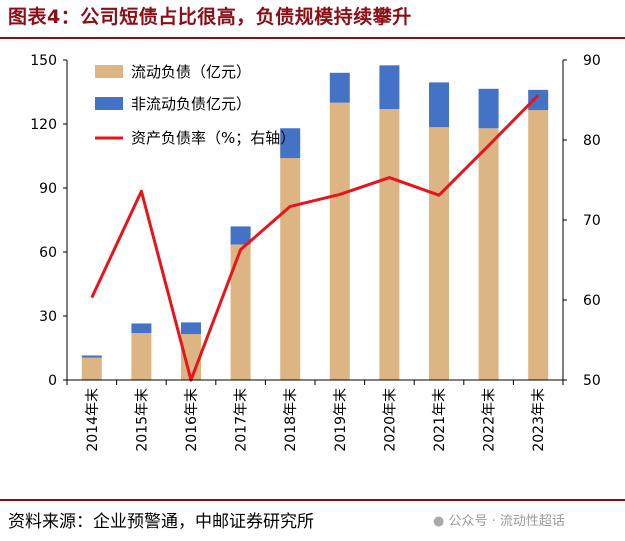 This screenshot has height=541, width=625. What do you see at coordinates (539, 420) in the screenshot?
I see `x-tick-label: 2023年末` at bounding box center [539, 420].